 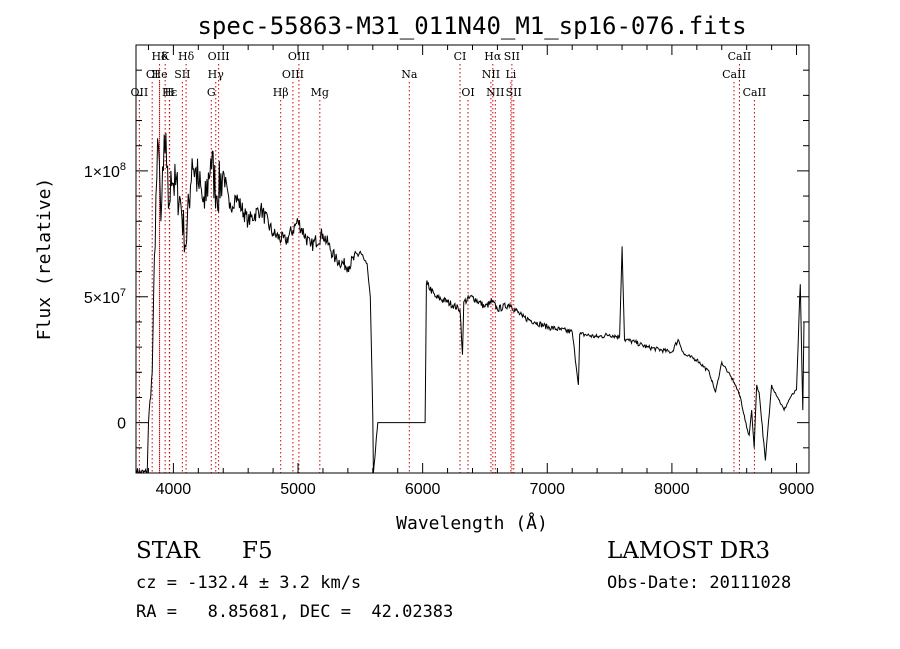 What do you see at coordinates (298, 489) in the screenshot?
I see `x-tick-label: 5000` at bounding box center [298, 489].